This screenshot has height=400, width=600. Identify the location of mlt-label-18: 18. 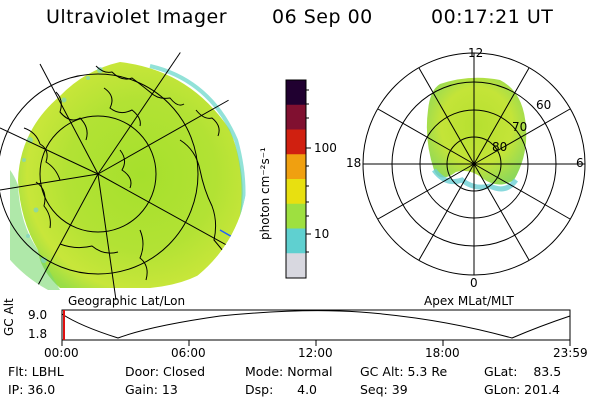
(354, 163).